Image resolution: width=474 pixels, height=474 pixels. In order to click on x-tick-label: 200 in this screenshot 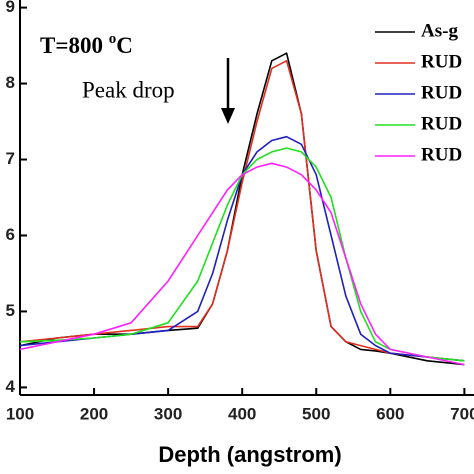, I will do `click(94, 413)`.